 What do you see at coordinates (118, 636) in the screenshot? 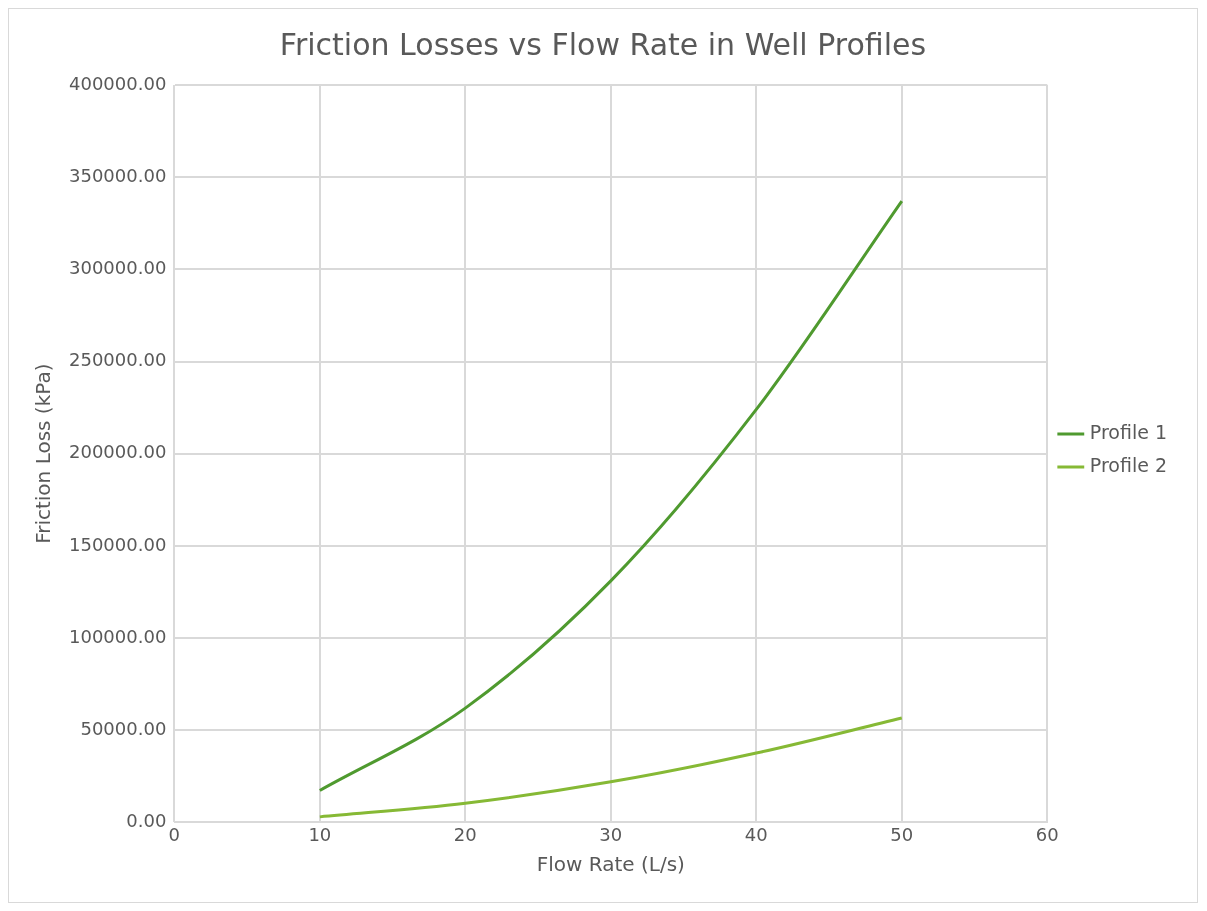
I see `y-tick-label: 100000.00` at bounding box center [118, 636].